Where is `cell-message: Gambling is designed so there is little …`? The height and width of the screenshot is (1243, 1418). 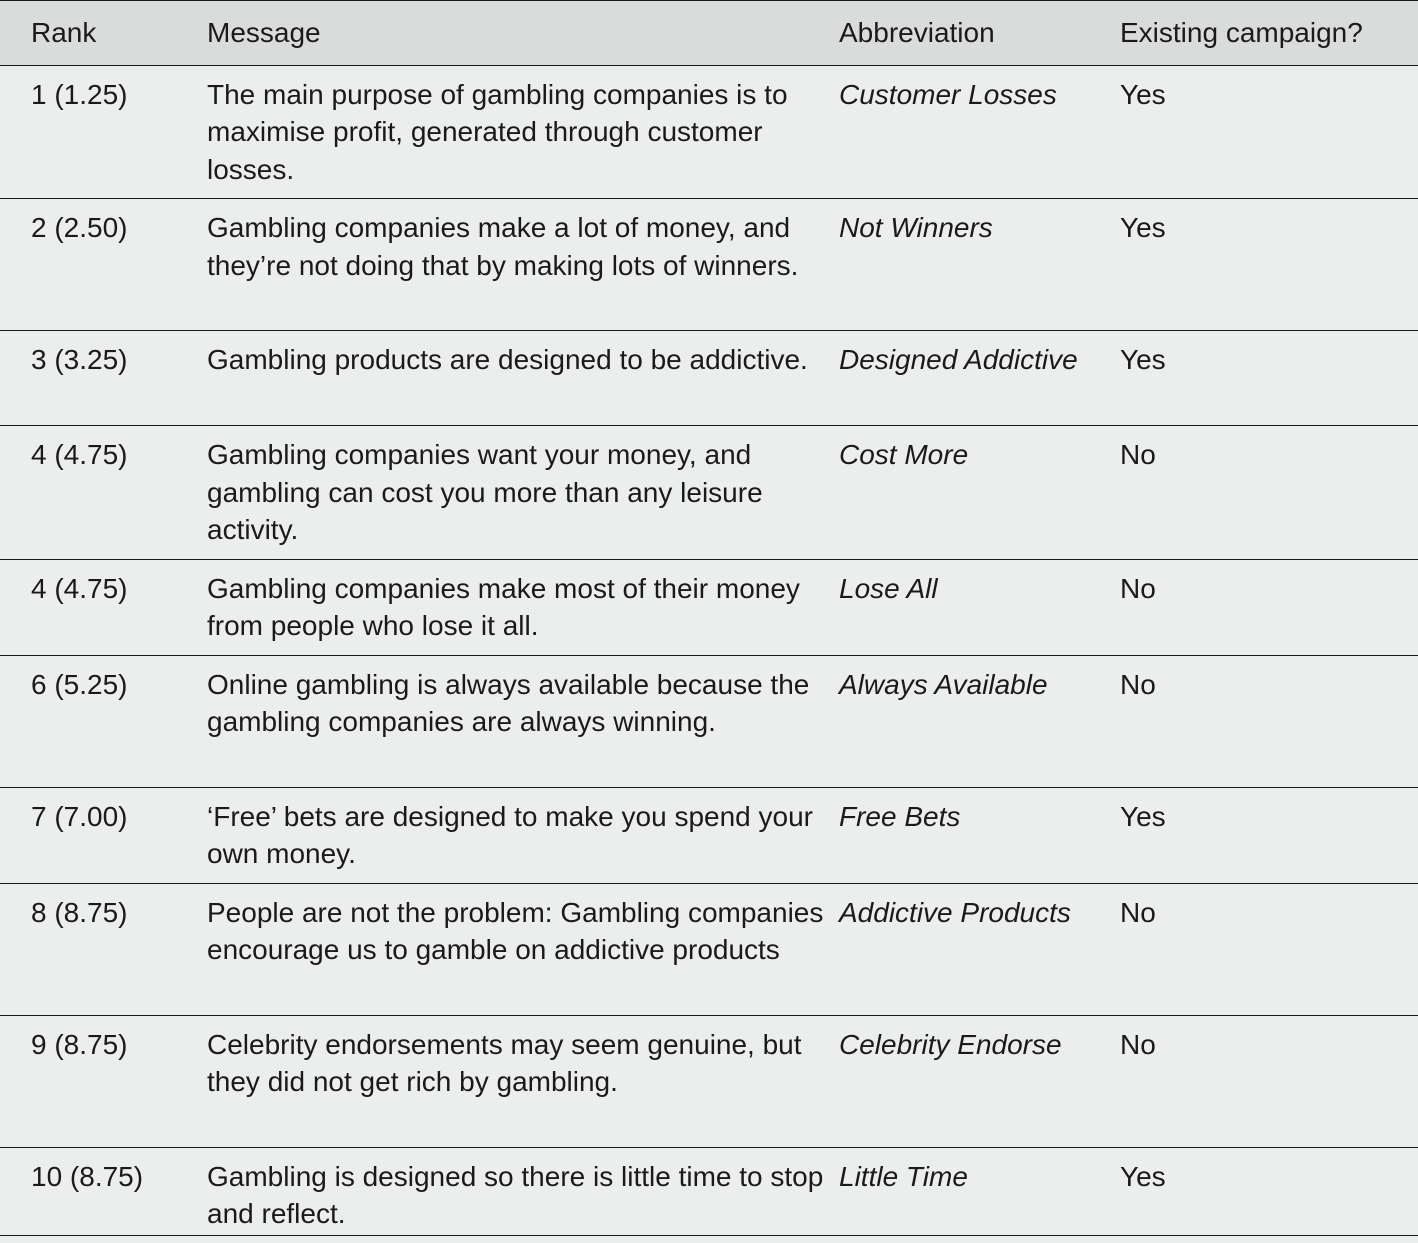 cell-message: Gambling is designed so there is little … is located at coordinates (515, 1195).